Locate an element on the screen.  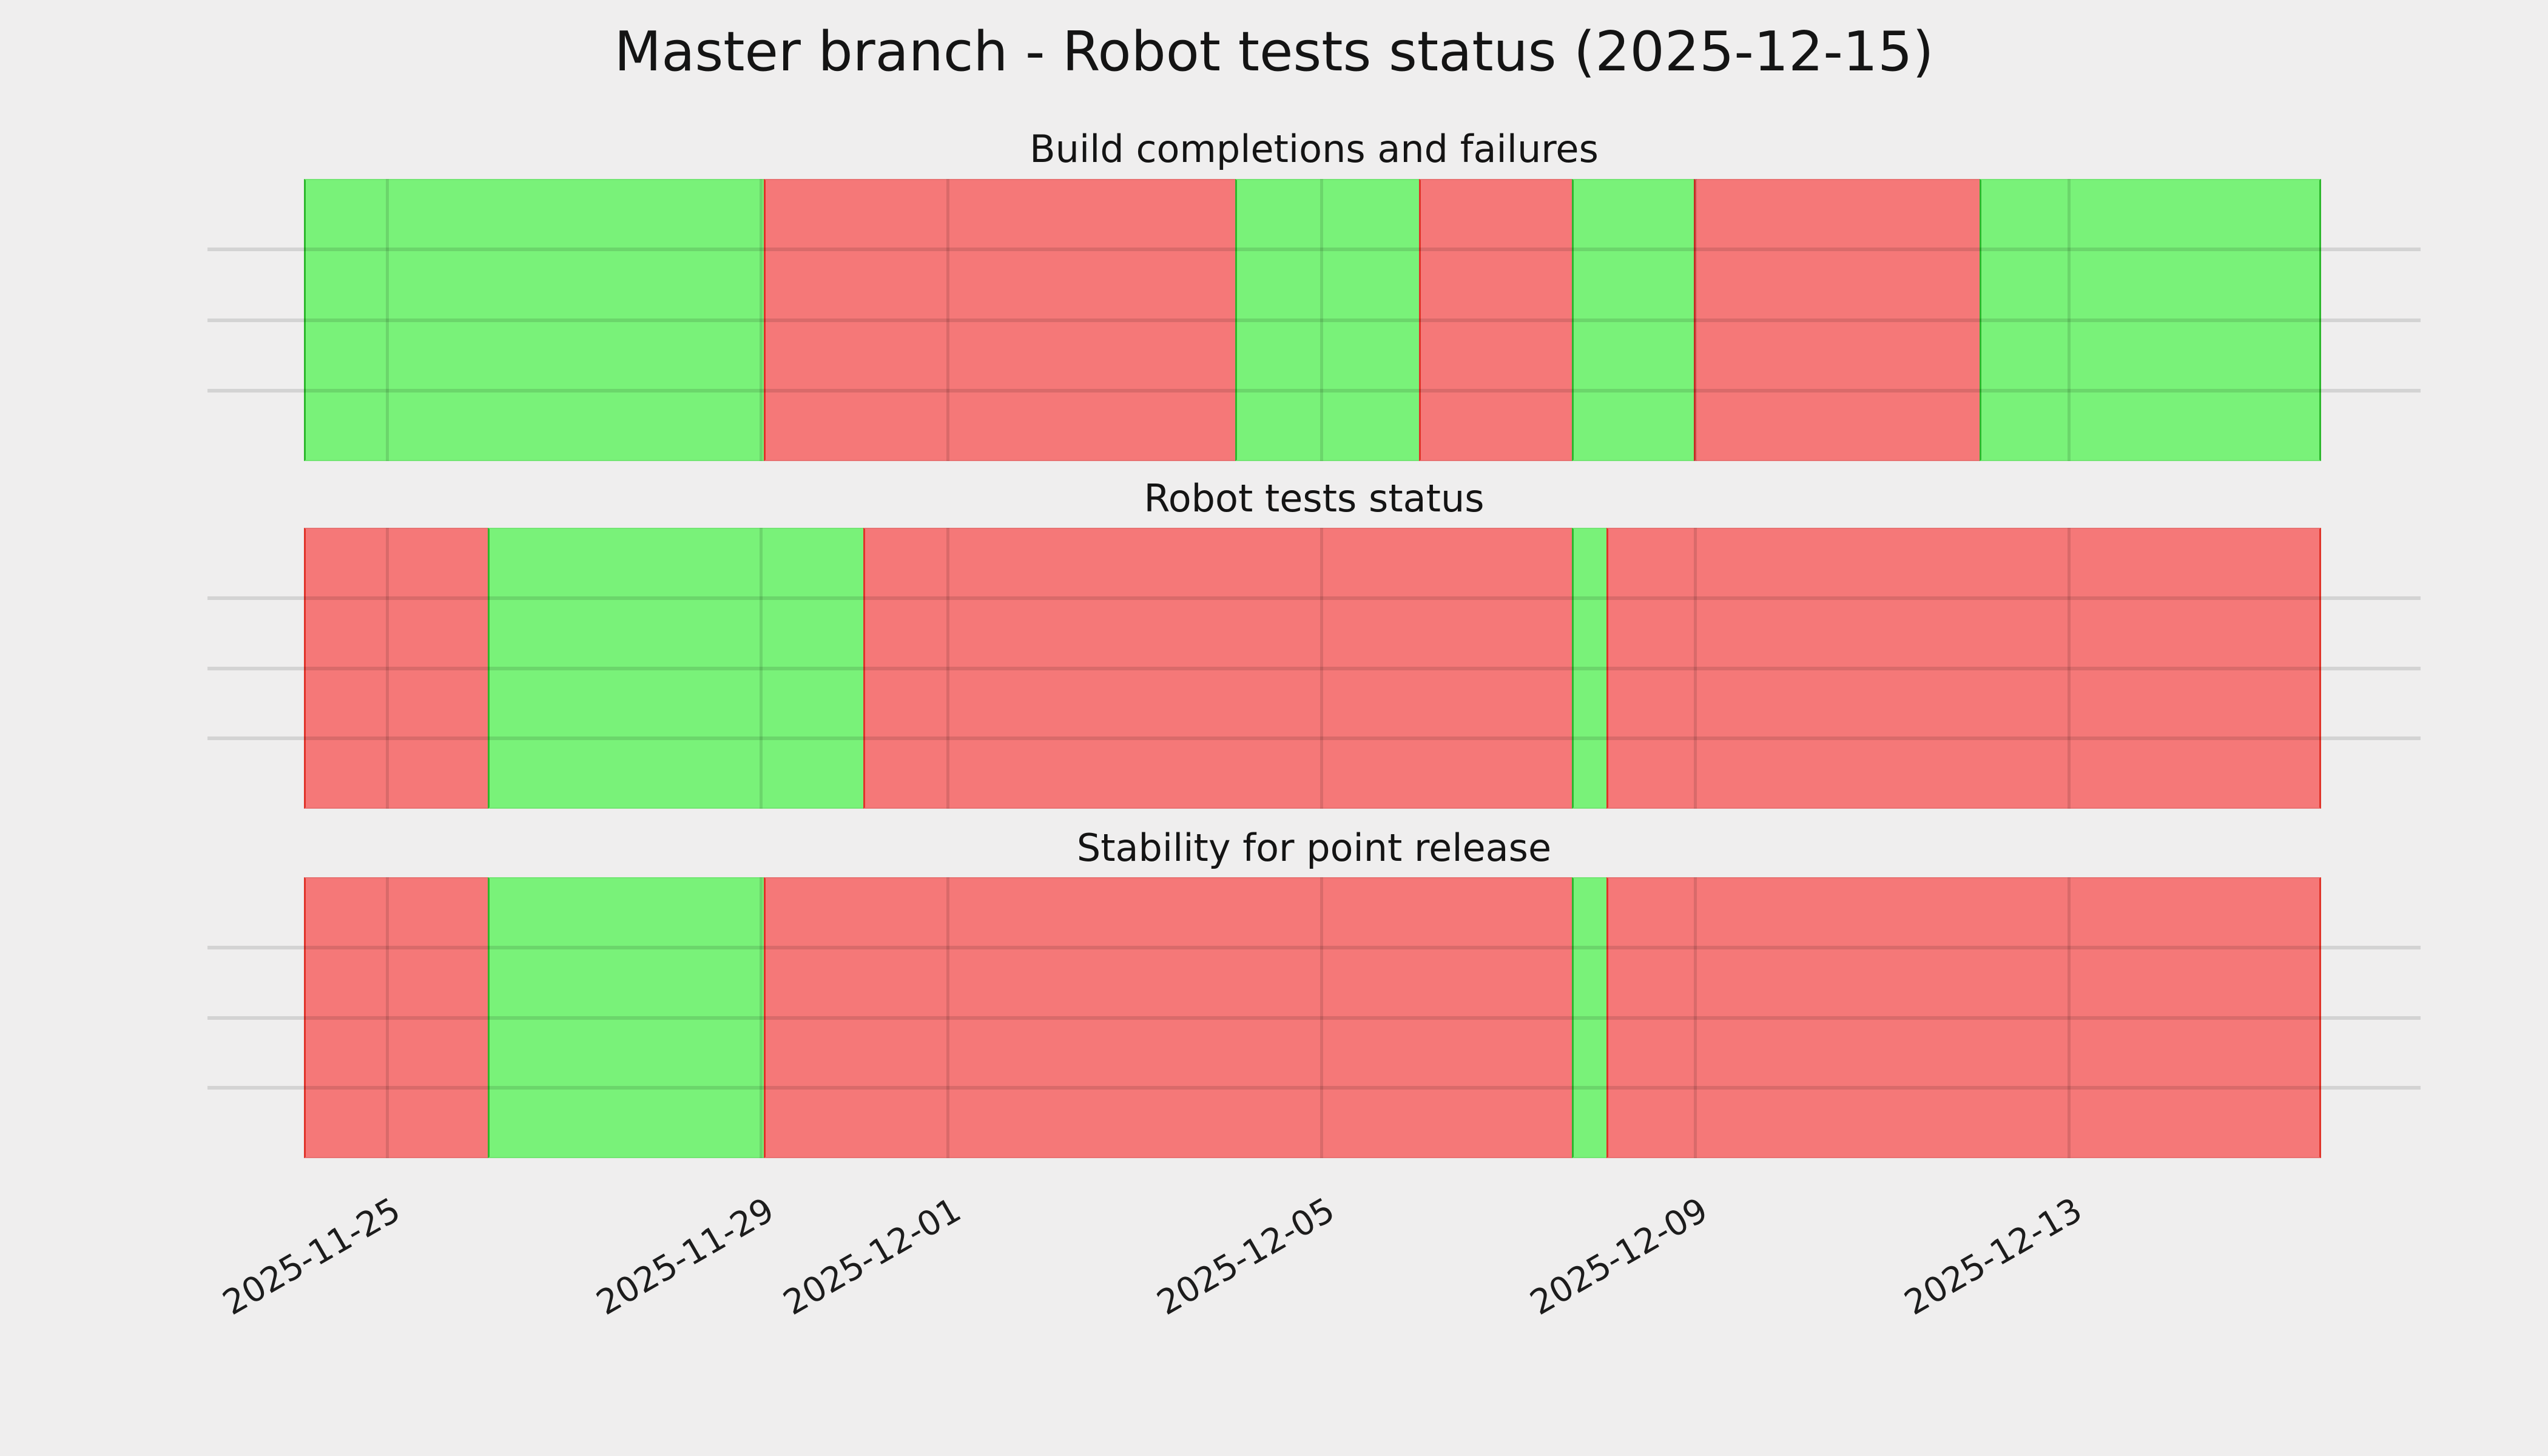
x-tick-label: 2025-11-25 is located at coordinates (311, 1257).